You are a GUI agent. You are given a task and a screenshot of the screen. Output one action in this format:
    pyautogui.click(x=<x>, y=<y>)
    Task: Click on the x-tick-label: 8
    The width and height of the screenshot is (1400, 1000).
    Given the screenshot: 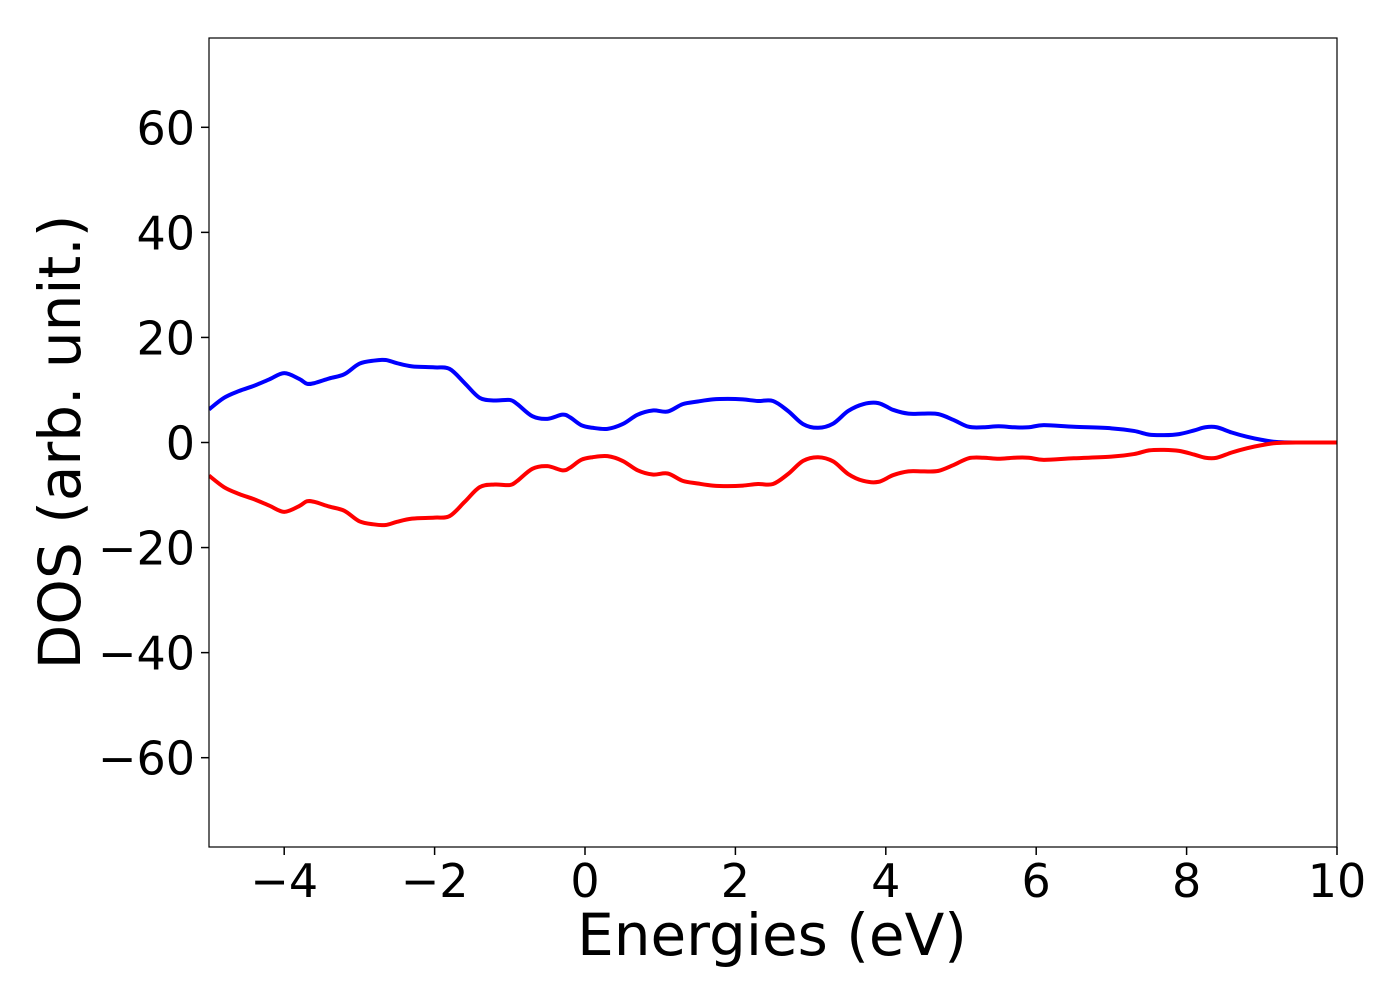 What is the action you would take?
    pyautogui.click(x=1186, y=881)
    